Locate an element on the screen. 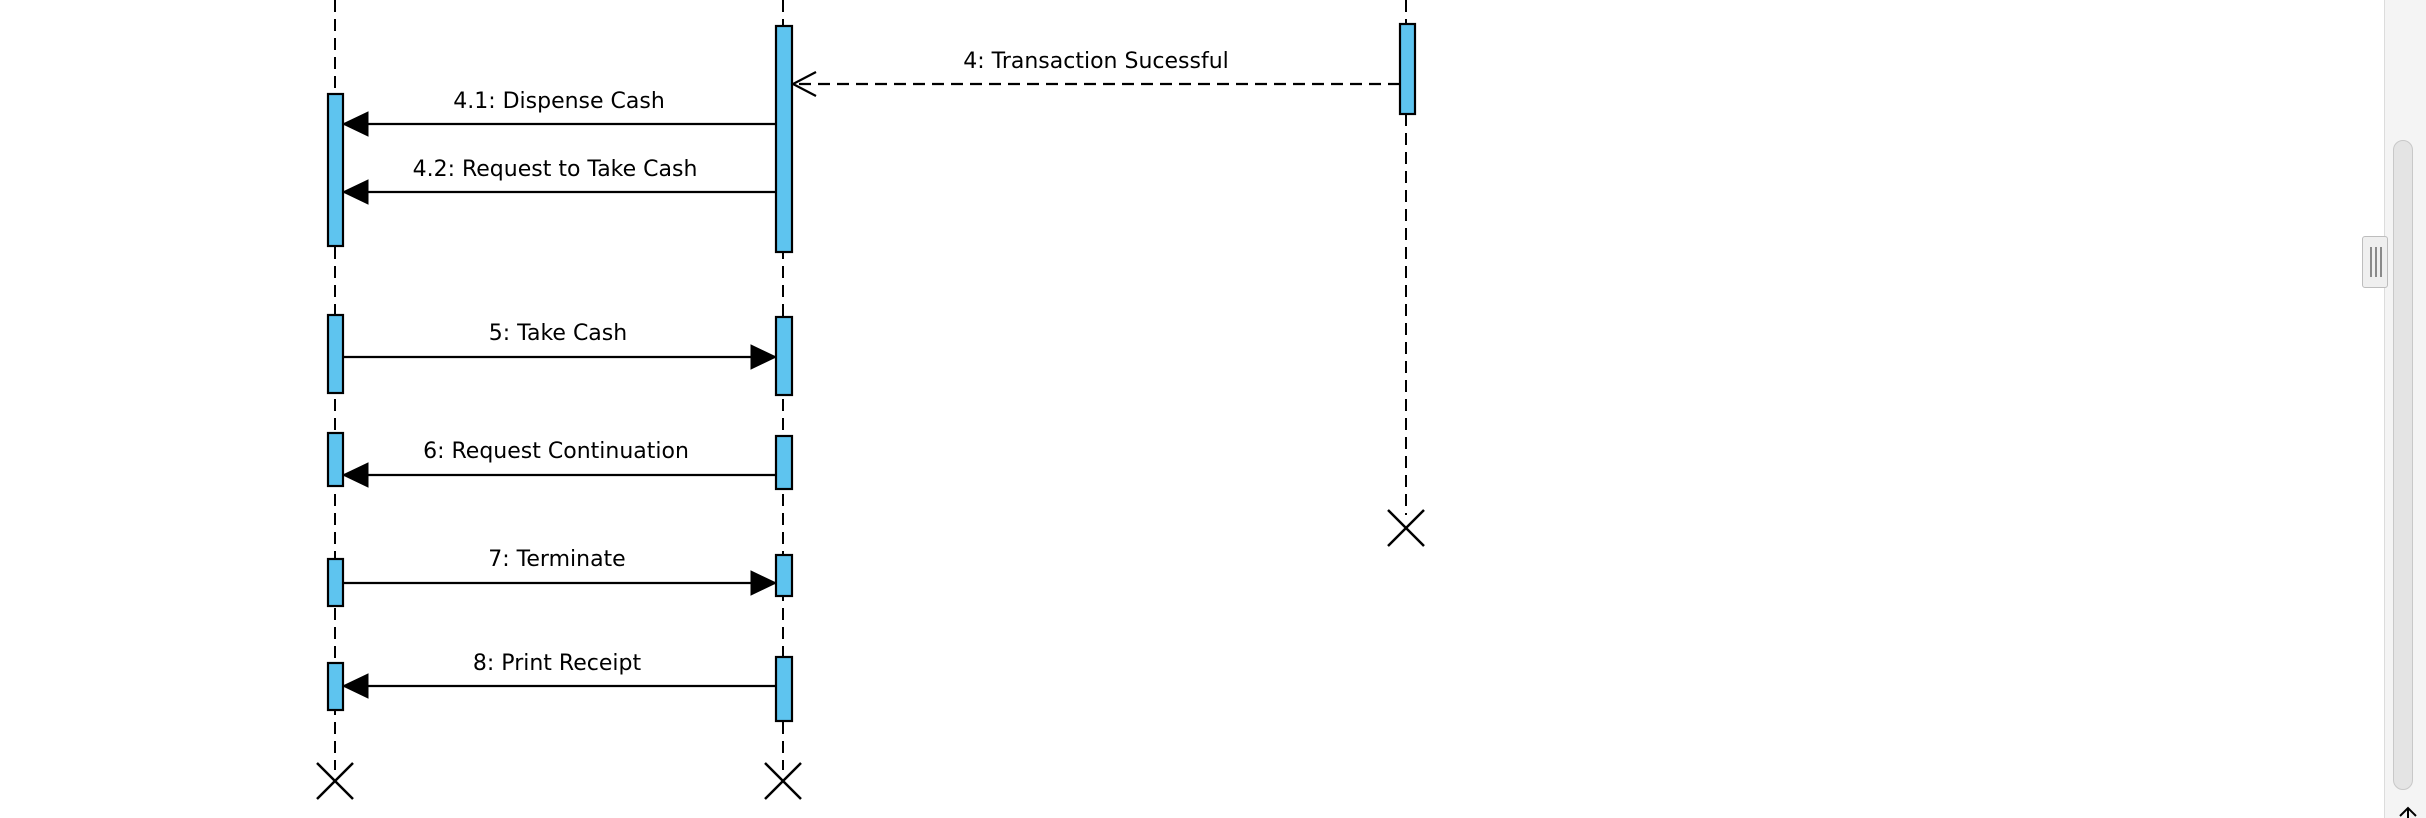  message-label: 6: Request Continuation is located at coordinates (556, 451).